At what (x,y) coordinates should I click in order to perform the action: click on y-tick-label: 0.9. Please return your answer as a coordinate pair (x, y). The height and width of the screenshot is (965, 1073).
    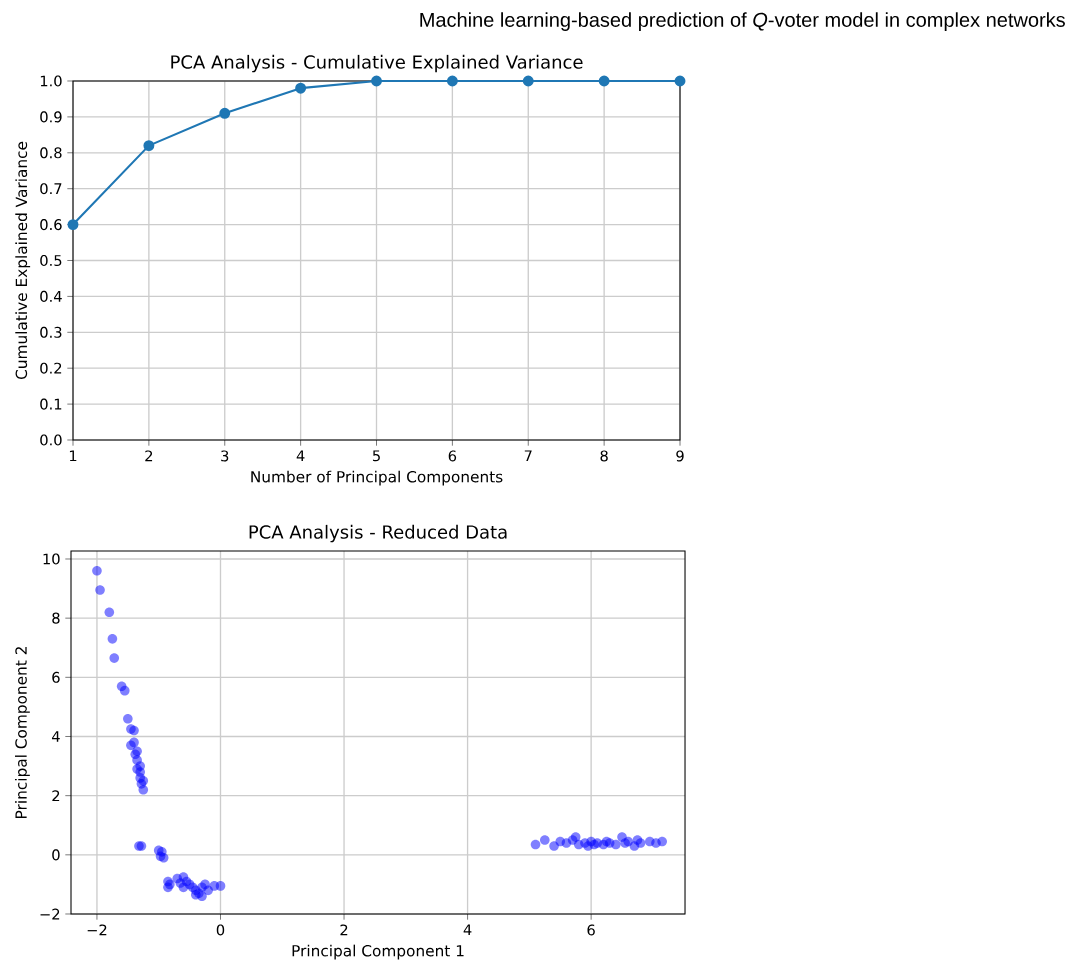
    Looking at the image, I should click on (51, 117).